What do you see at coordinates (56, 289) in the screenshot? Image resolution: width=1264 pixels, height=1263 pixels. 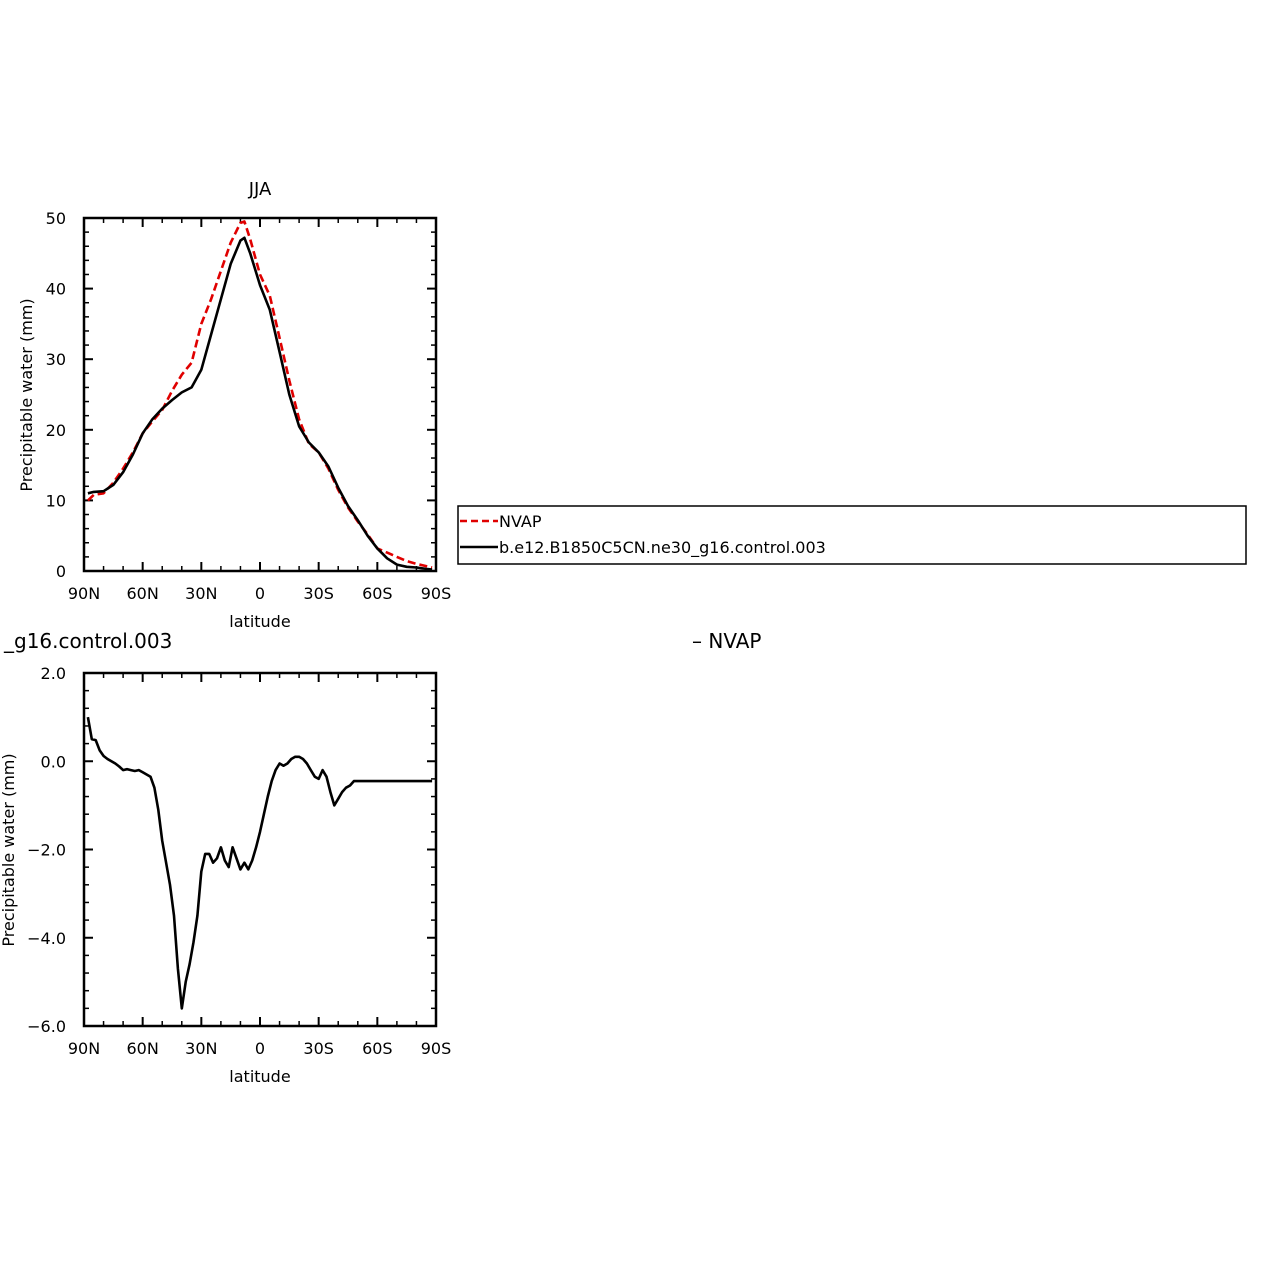 I see `y-tick-label: 40` at bounding box center [56, 289].